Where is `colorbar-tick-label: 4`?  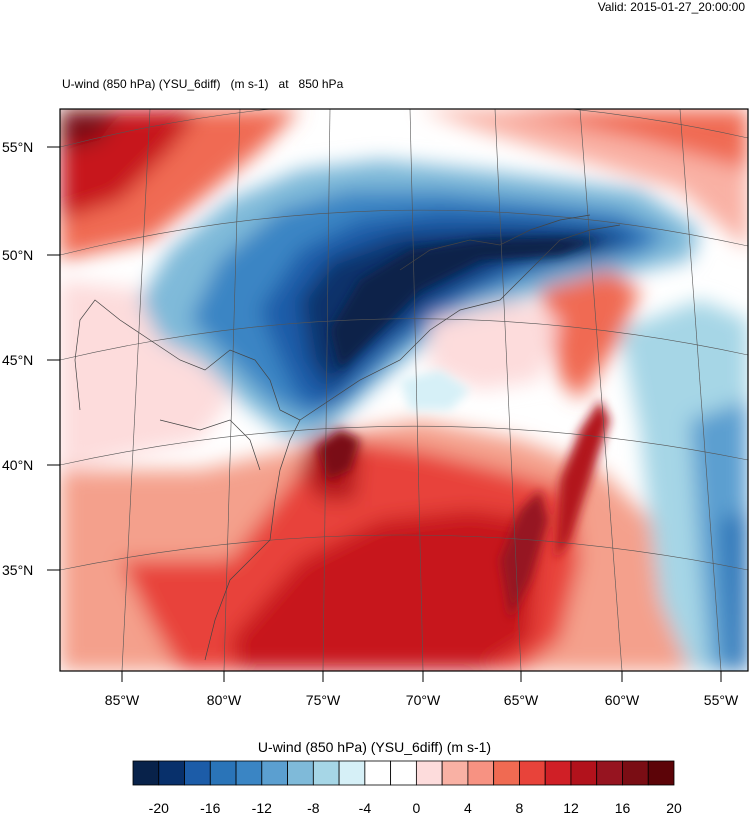 colorbar-tick-label: 4 is located at coordinates (467, 808).